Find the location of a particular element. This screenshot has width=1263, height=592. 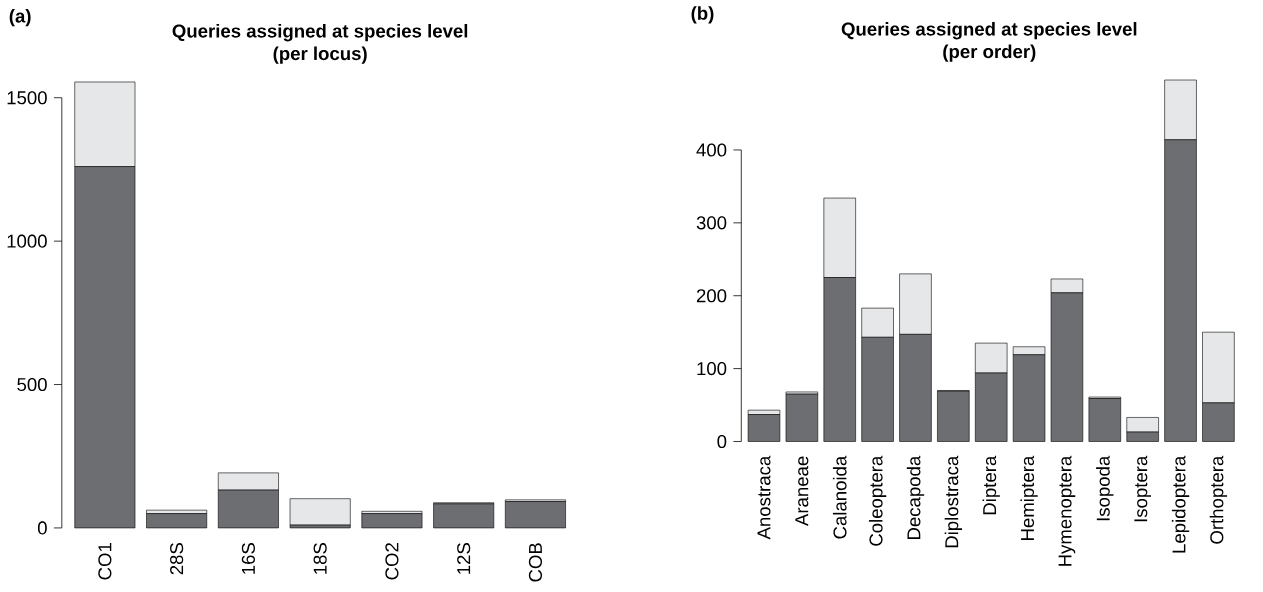

x-tick-label: 18S is located at coordinates (320, 558).